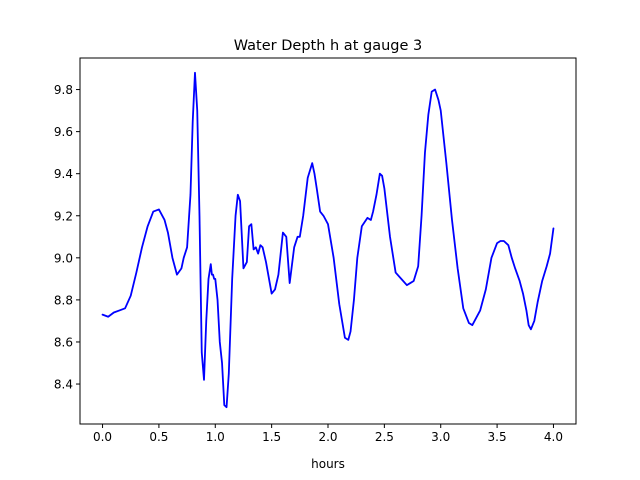  What do you see at coordinates (63, 258) in the screenshot?
I see `y-tick-label: 9.0` at bounding box center [63, 258].